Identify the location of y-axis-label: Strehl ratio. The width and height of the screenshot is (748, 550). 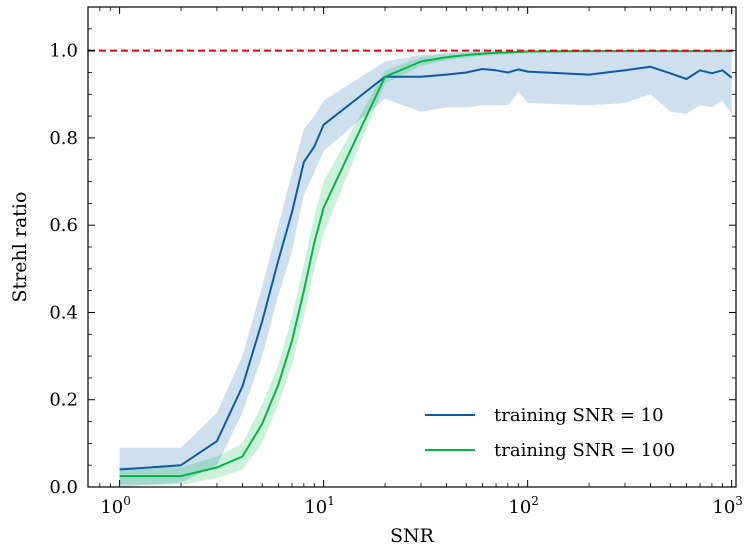
(20, 247).